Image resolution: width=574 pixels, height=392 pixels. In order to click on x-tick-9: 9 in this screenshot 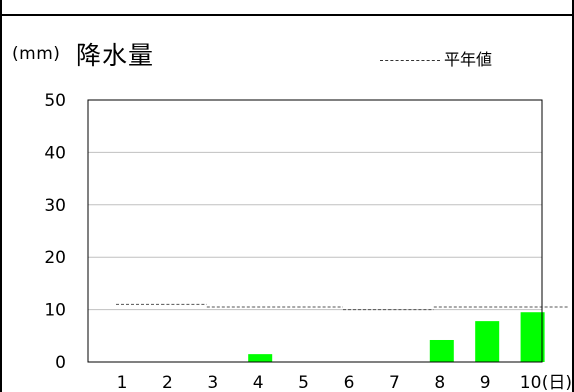, I will do `click(485, 382)`.